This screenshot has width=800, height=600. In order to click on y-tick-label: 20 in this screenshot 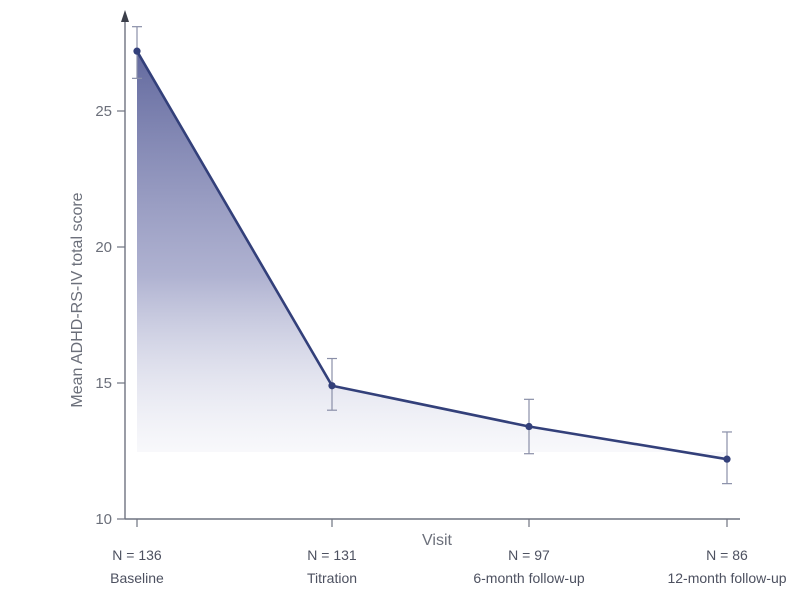, I will do `click(103, 247)`.